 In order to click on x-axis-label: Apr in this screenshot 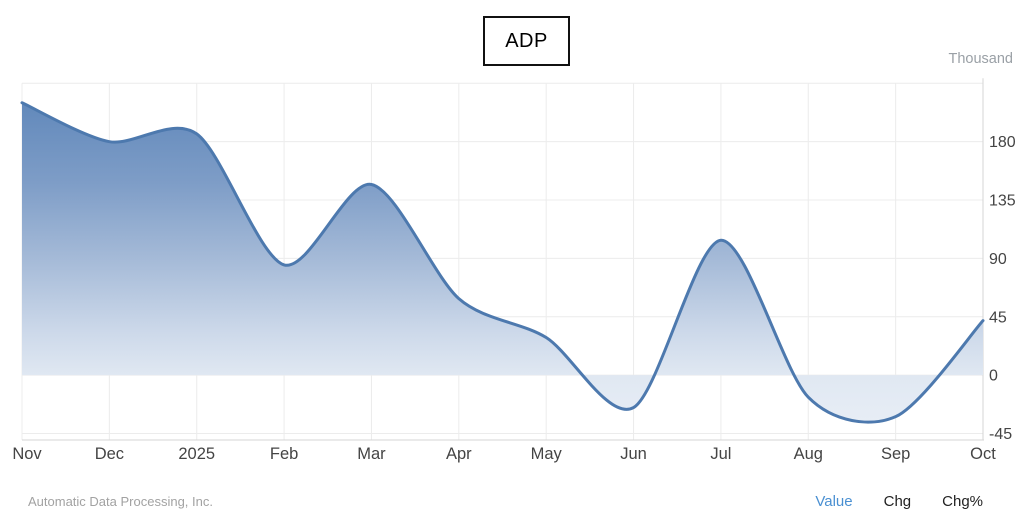, I will do `click(459, 454)`.